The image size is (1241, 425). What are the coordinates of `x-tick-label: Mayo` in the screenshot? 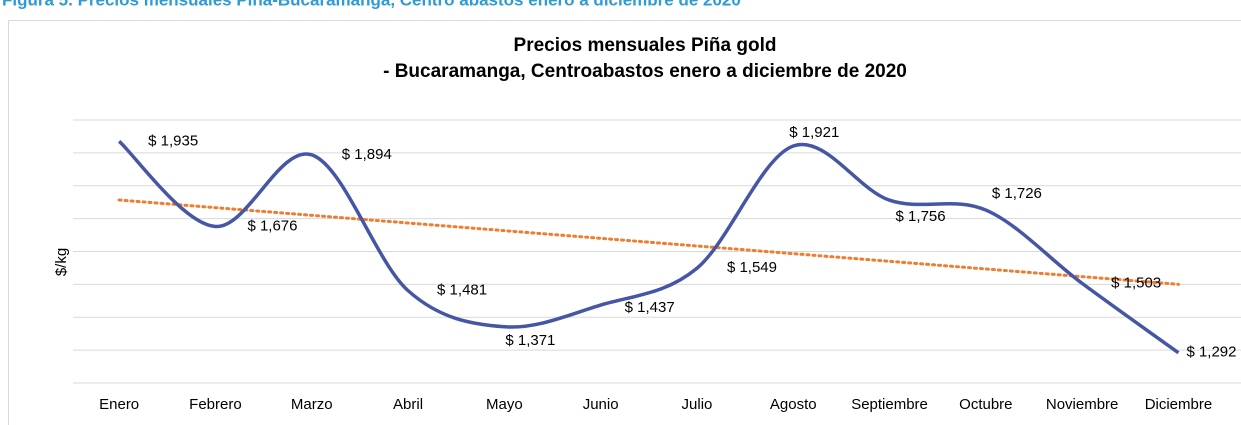 It's located at (504, 404).